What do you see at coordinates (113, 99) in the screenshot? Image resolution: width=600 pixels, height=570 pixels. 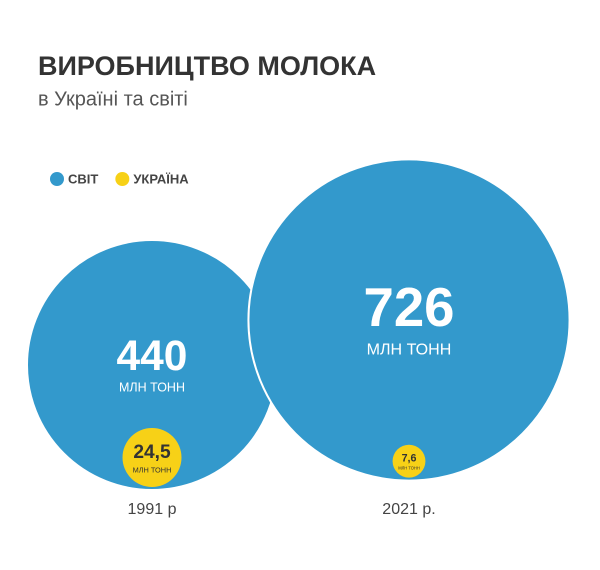 I see `chart-subtitle: в Україні та світі` at bounding box center [113, 99].